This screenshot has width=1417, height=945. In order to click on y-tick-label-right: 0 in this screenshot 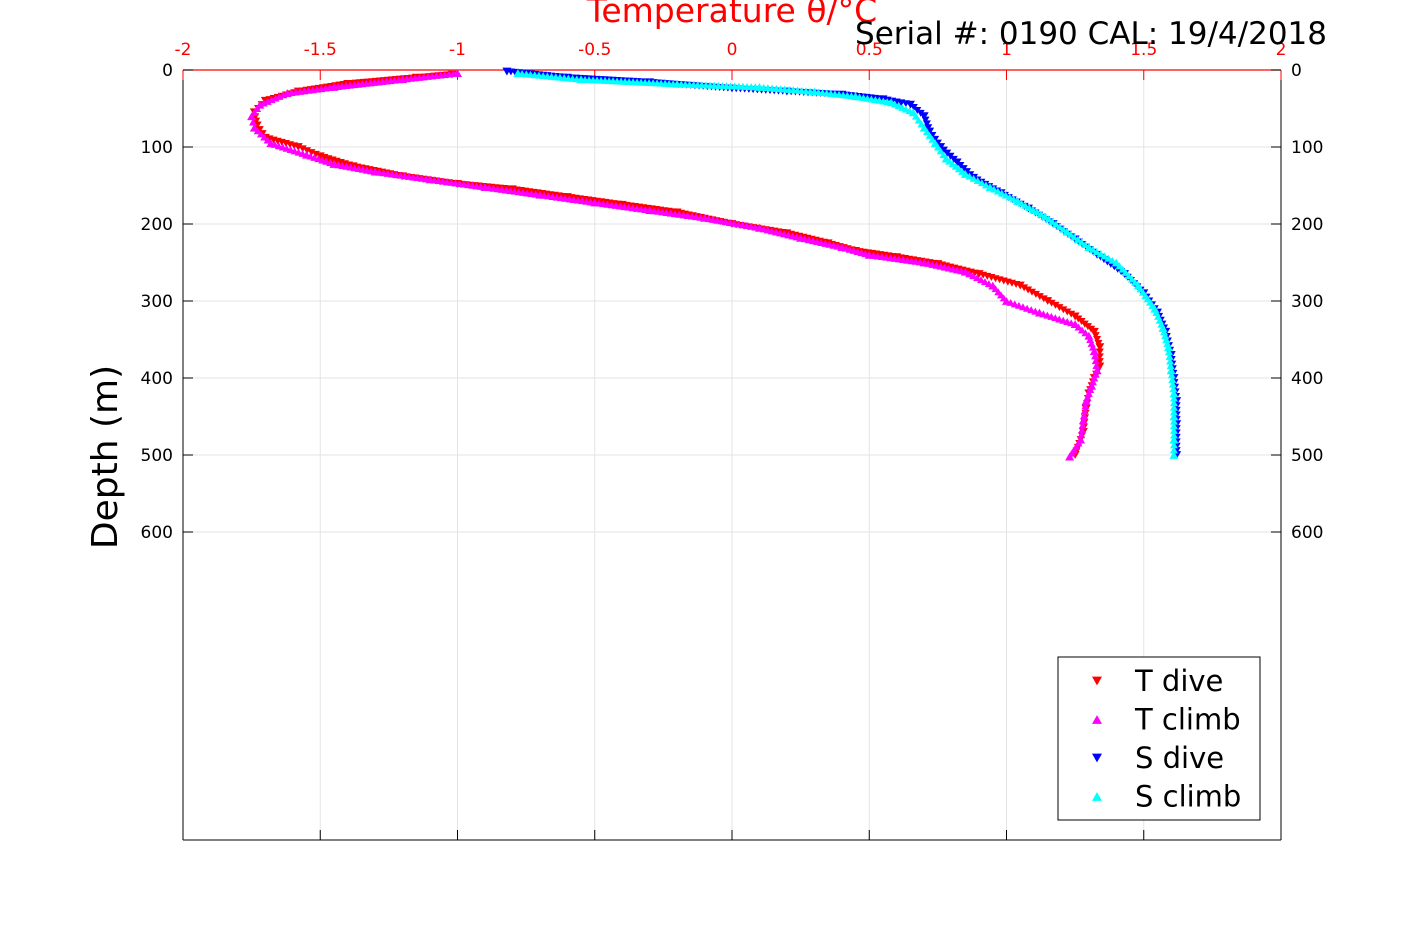, I will do `click(1296, 71)`.